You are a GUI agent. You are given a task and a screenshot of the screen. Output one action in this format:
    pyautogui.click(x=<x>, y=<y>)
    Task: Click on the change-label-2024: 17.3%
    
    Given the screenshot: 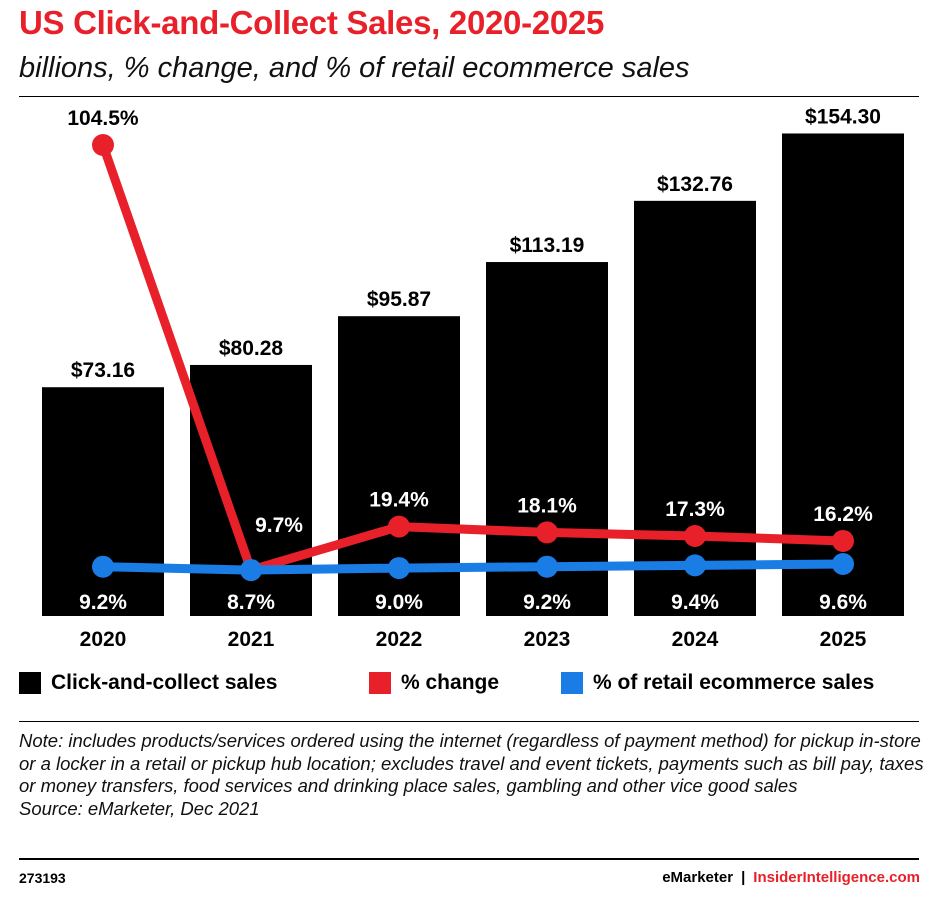 What is the action you would take?
    pyautogui.click(x=695, y=509)
    